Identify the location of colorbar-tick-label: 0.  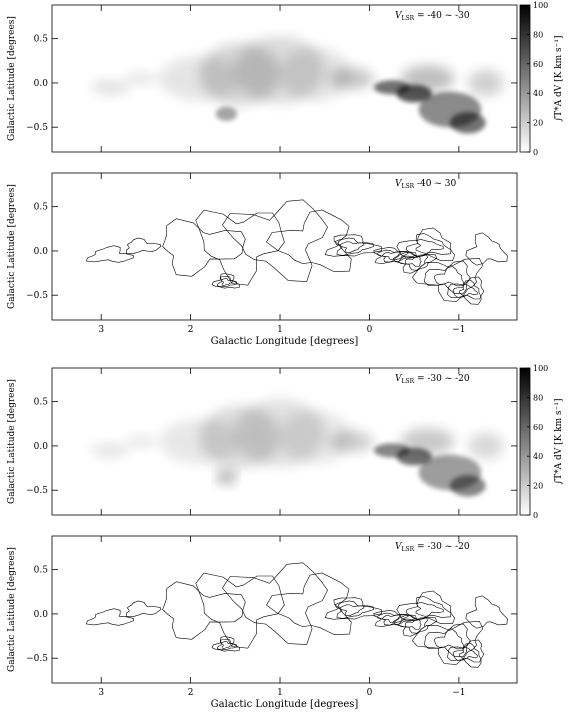
(535, 515).